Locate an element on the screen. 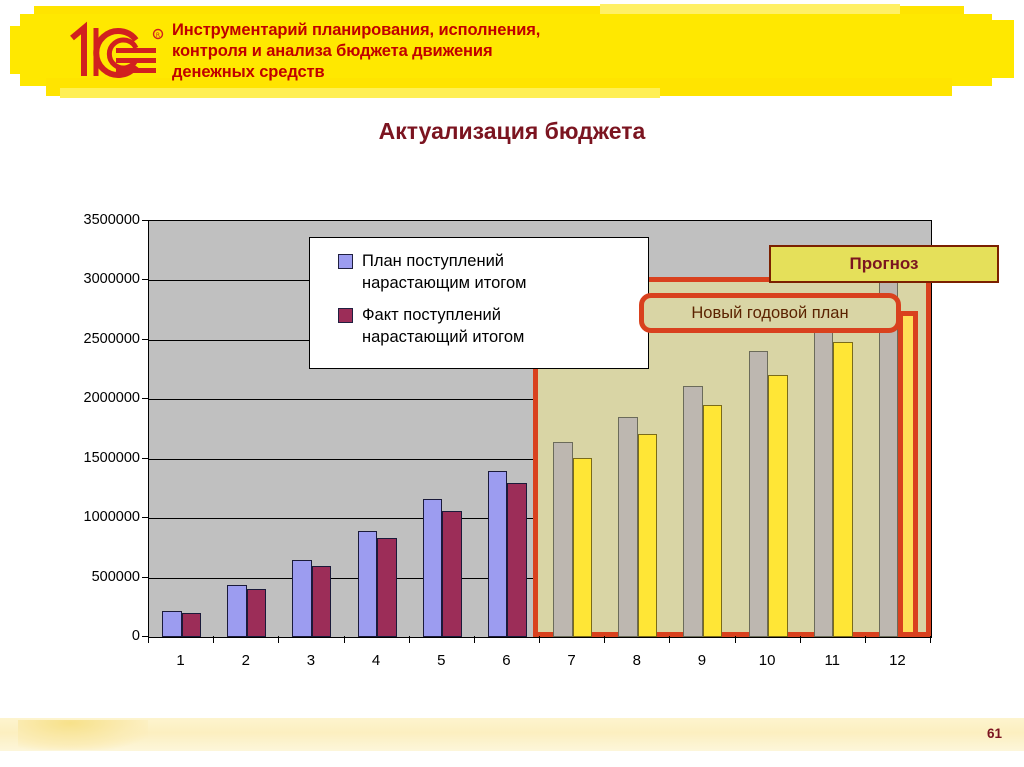 The width and height of the screenshot is (1024, 767). 1c-logo-icon: R is located at coordinates (117, 49).